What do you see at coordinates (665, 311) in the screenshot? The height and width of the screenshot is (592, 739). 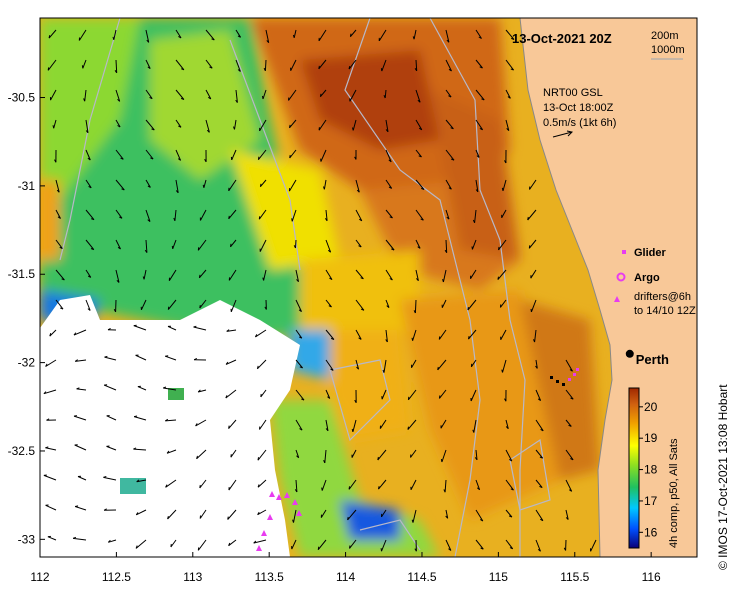 I see `drifter-legend-label-2: to 14/10 12Z` at bounding box center [665, 311].